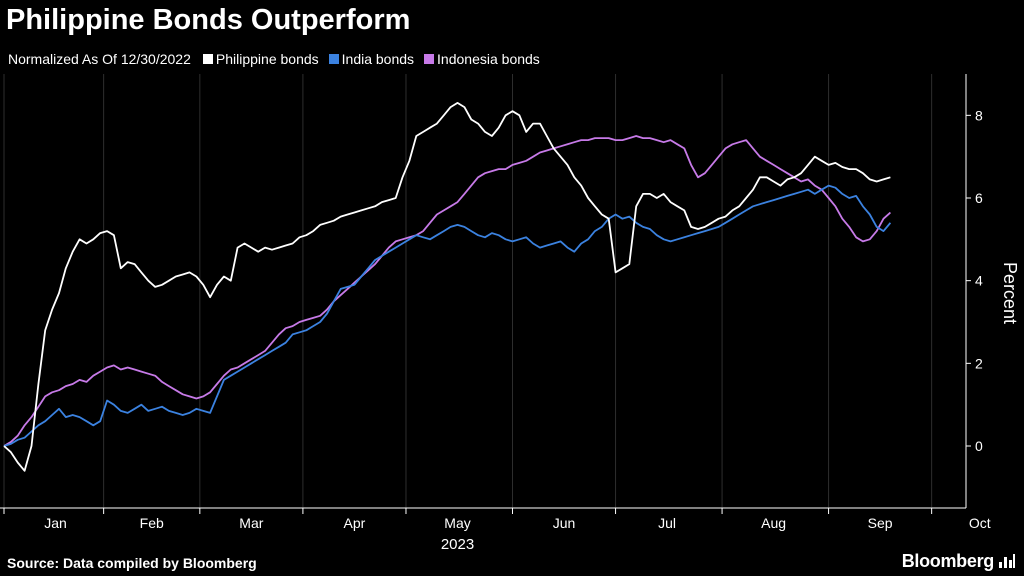 The width and height of the screenshot is (1024, 576). What do you see at coordinates (1010, 293) in the screenshot?
I see `y-axis-title: Percent` at bounding box center [1010, 293].